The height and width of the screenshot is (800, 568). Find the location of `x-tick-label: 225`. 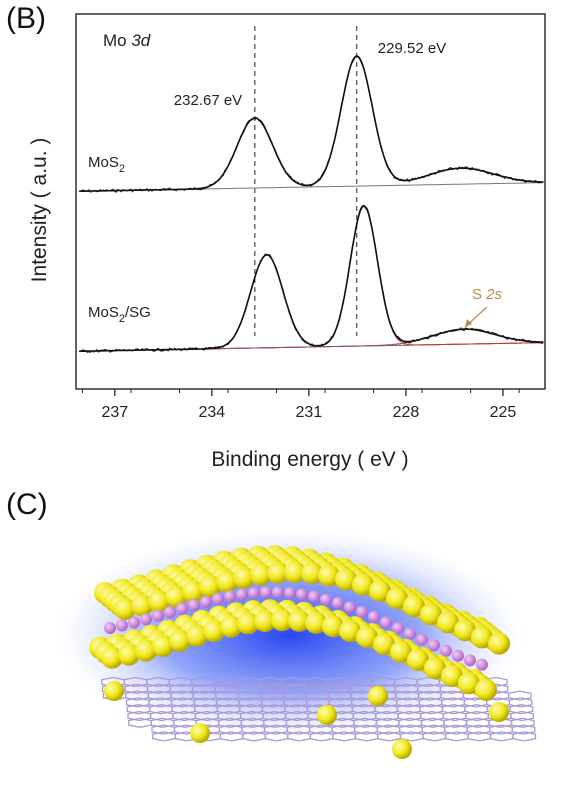

x-tick-label: 225 is located at coordinates (503, 412).